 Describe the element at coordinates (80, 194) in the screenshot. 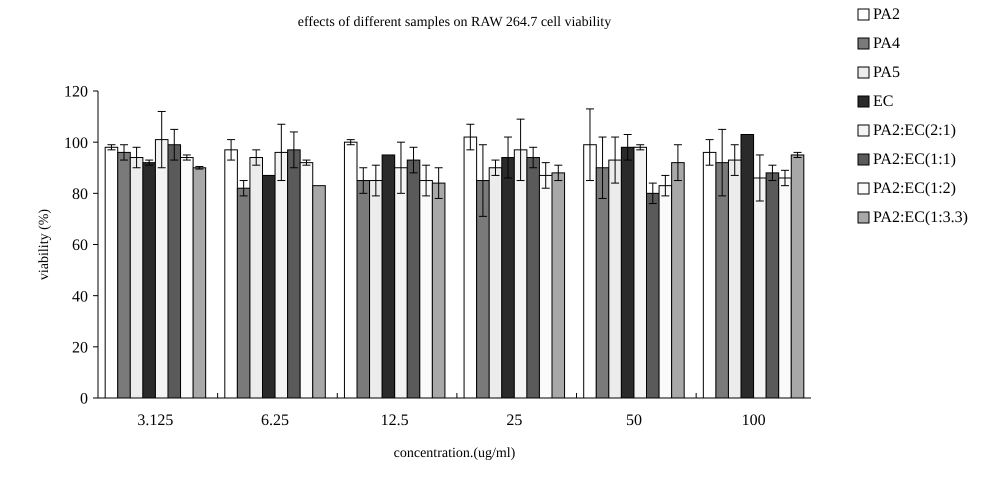

I see `y-tick-label: 80` at that location.